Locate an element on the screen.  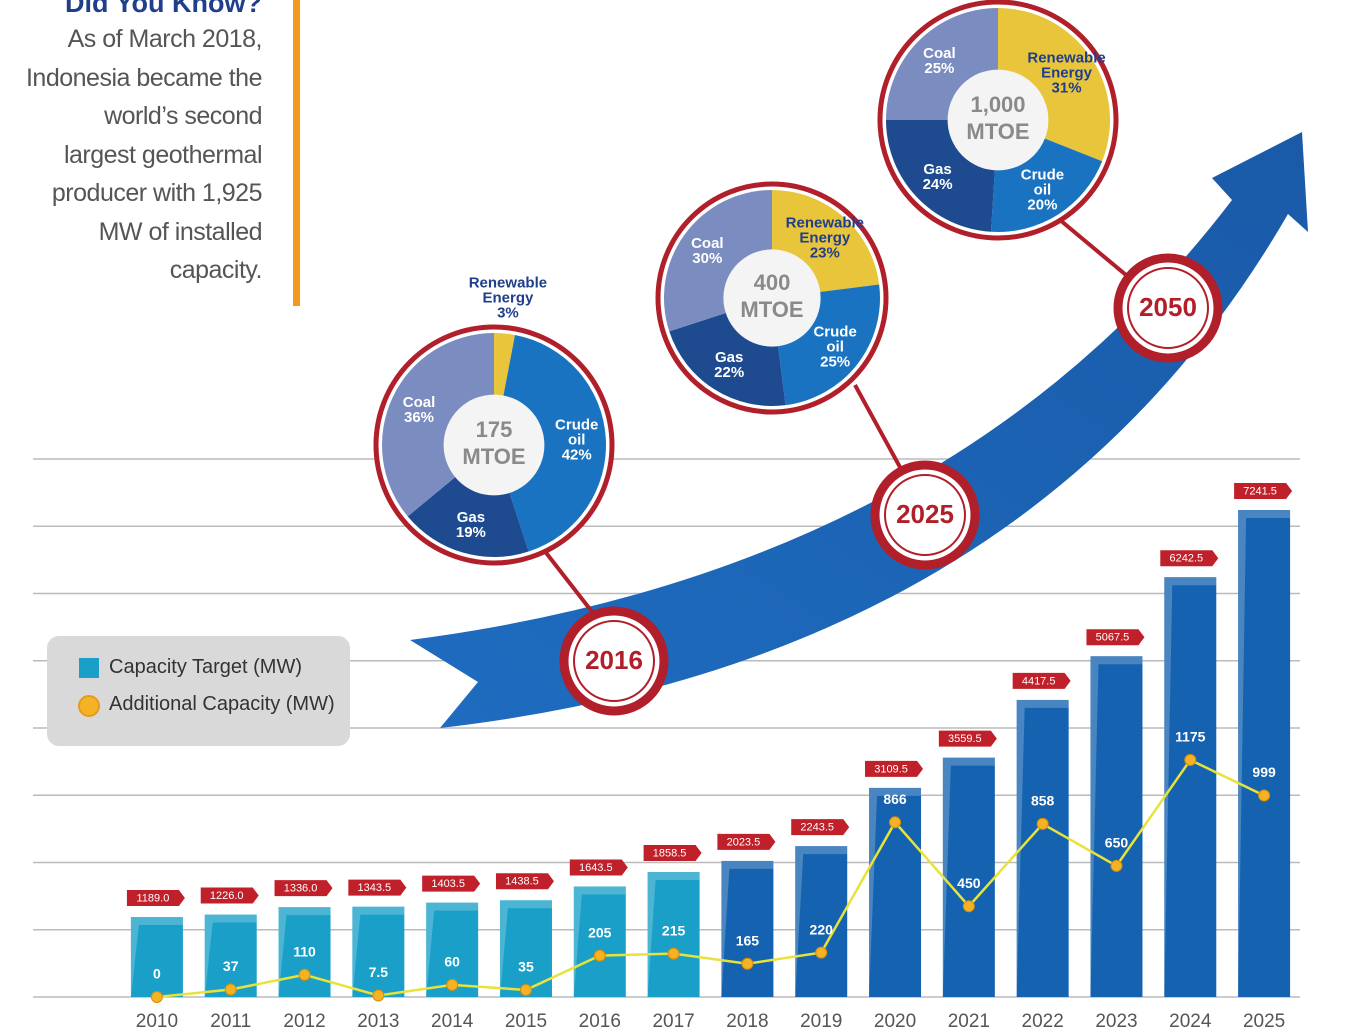
line-value-label: 60 is located at coordinates (452, 962).